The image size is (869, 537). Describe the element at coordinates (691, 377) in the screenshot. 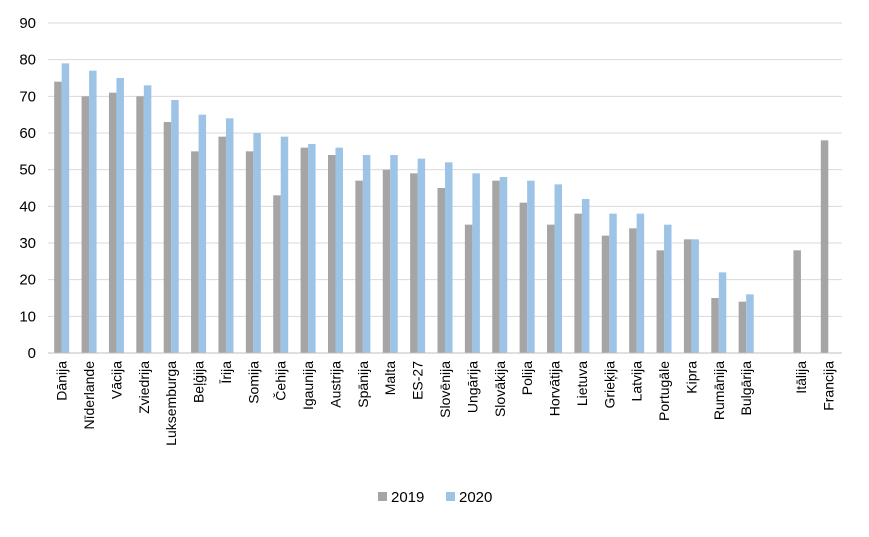

I see `x-category-label: Kipra` at that location.